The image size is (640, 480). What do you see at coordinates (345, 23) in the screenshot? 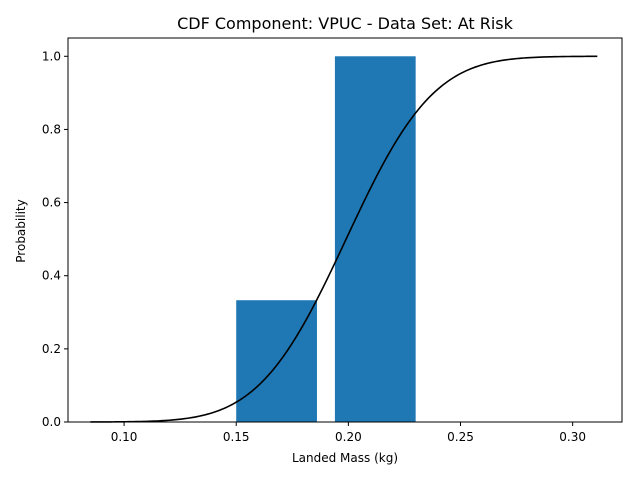
I see `chart-title: CDF Component: VPUC - Data Set: At Risk` at bounding box center [345, 23].